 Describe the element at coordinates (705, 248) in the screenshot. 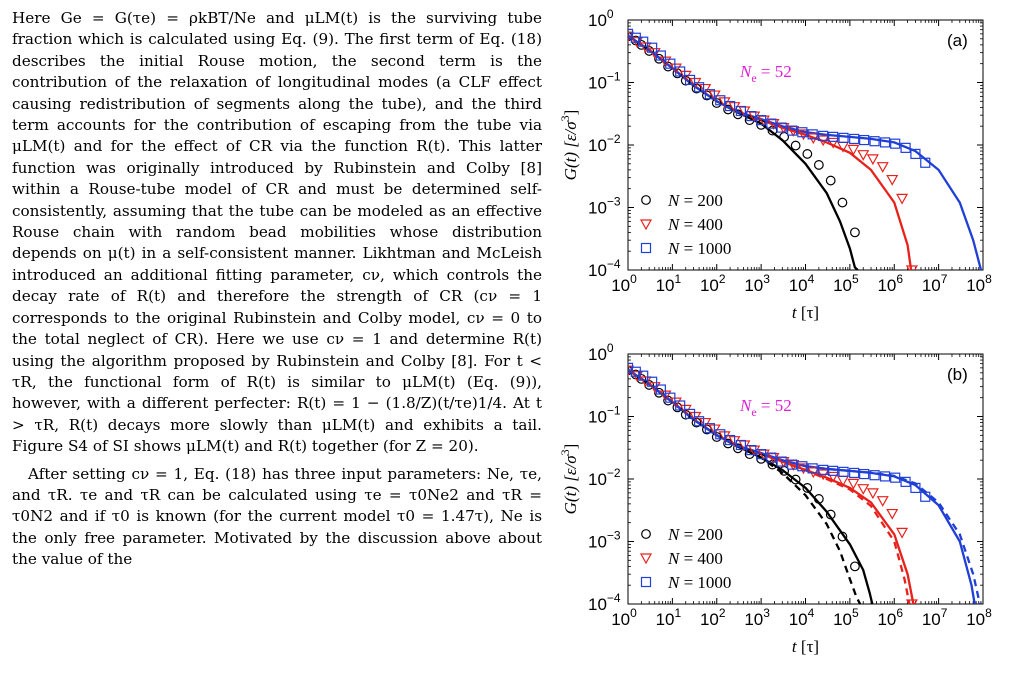

I see `legend-label-val: = 1000` at that location.